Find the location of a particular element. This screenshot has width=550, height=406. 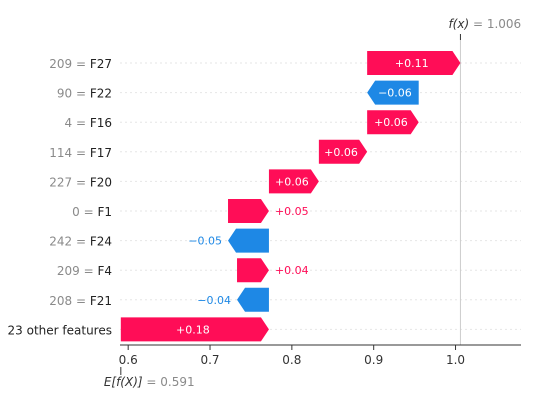

efx-label: E[f(X)] = 0.591 is located at coordinates (149, 382).